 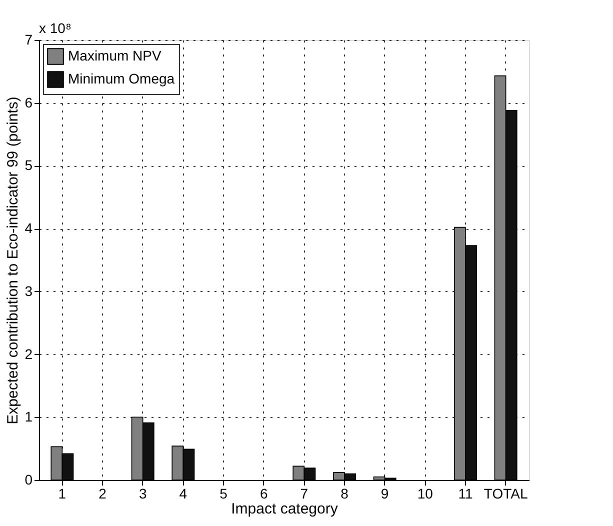 What do you see at coordinates (506, 494) in the screenshot?
I see `x-tick-label: TOTAL` at bounding box center [506, 494].